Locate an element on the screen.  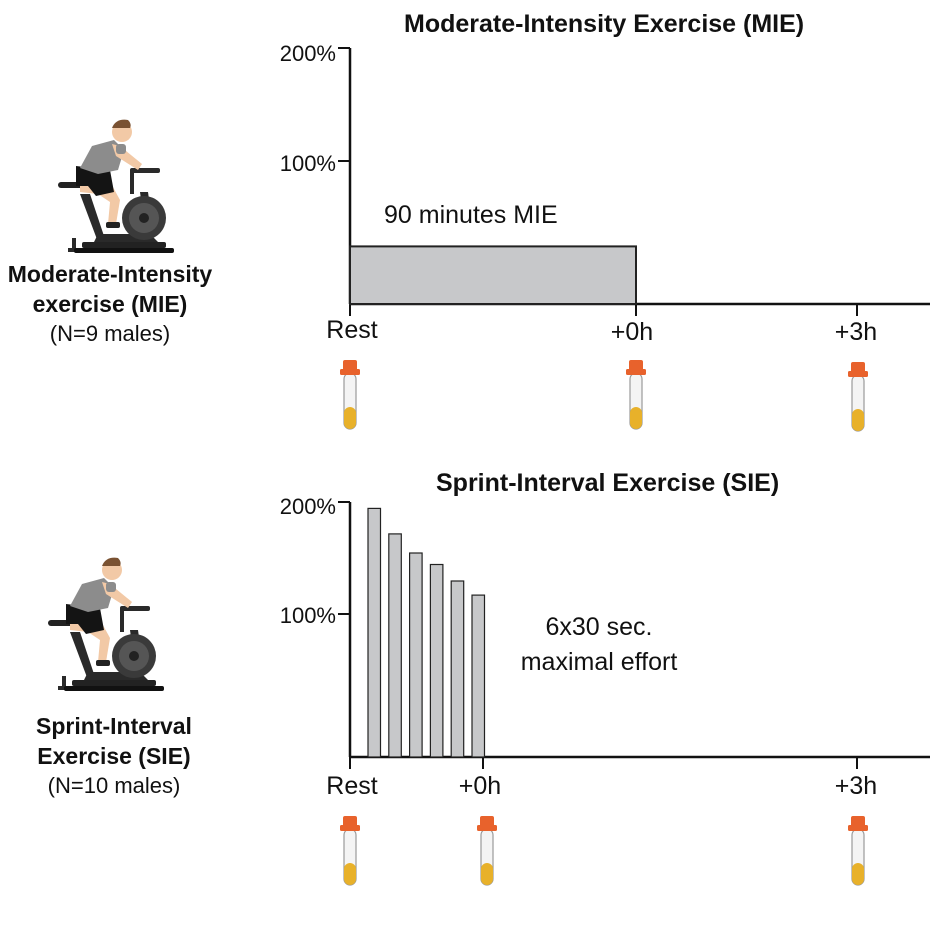
sie-group-name-line2: Exercise (SIE) is located at coordinates (114, 755).